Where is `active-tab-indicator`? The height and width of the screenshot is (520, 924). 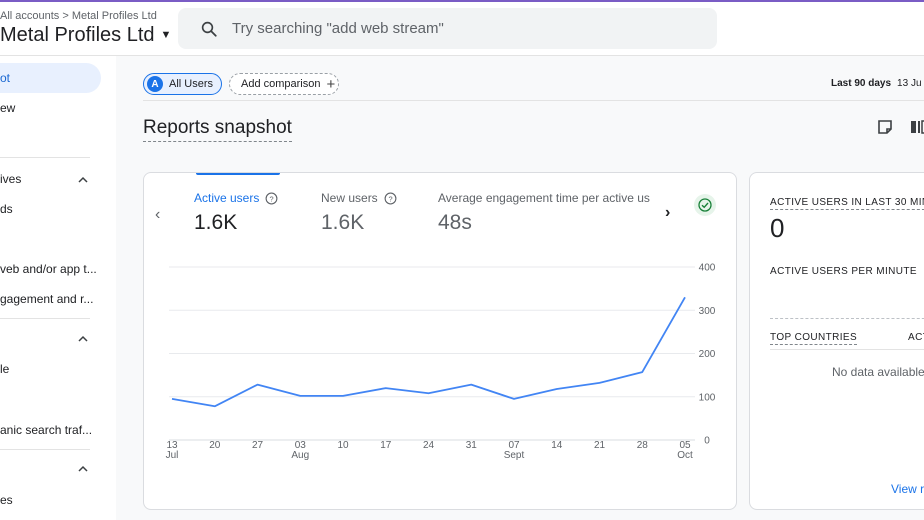 active-tab-indicator is located at coordinates (238, 174).